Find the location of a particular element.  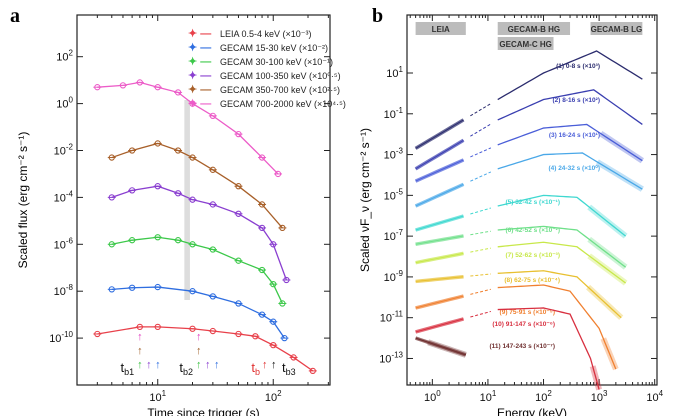

legend-label-5: GECAM 700-2000 keV (×10⁴·⁵) is located at coordinates (283, 104).